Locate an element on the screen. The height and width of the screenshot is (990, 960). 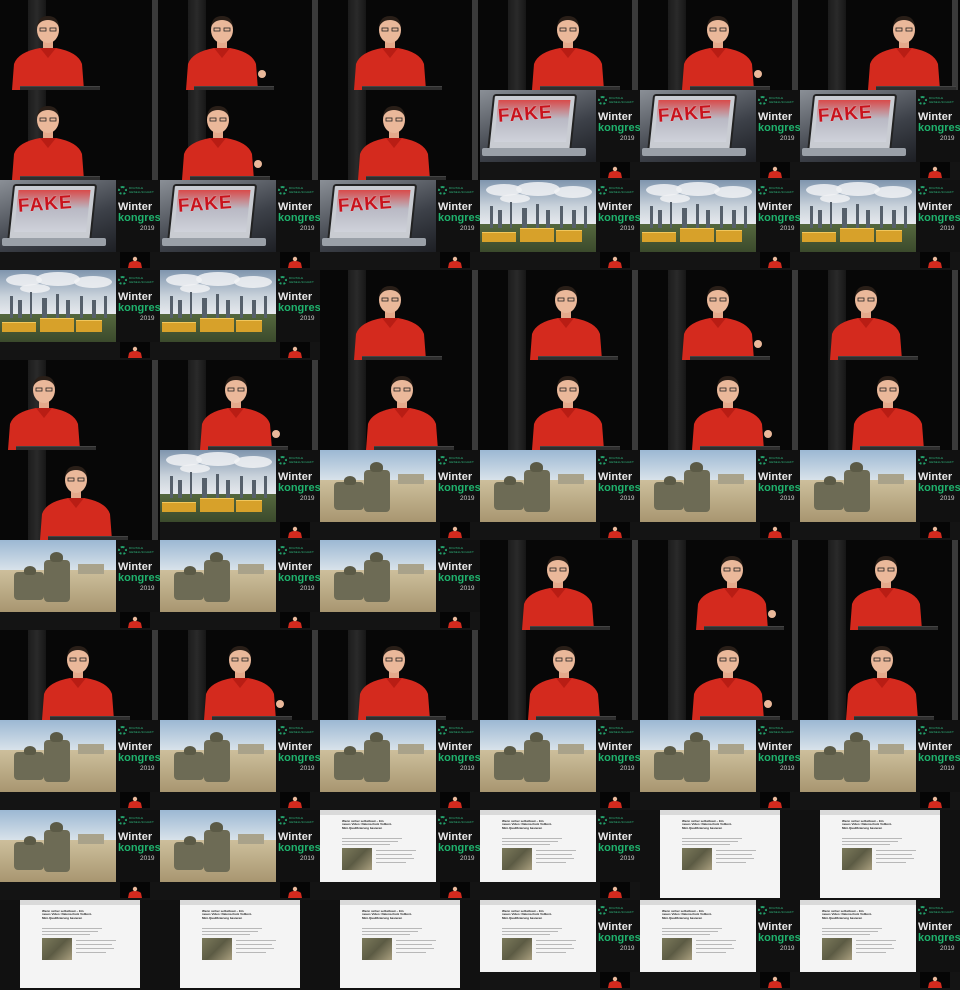
laptop-base is located at coordinates (694, 152).